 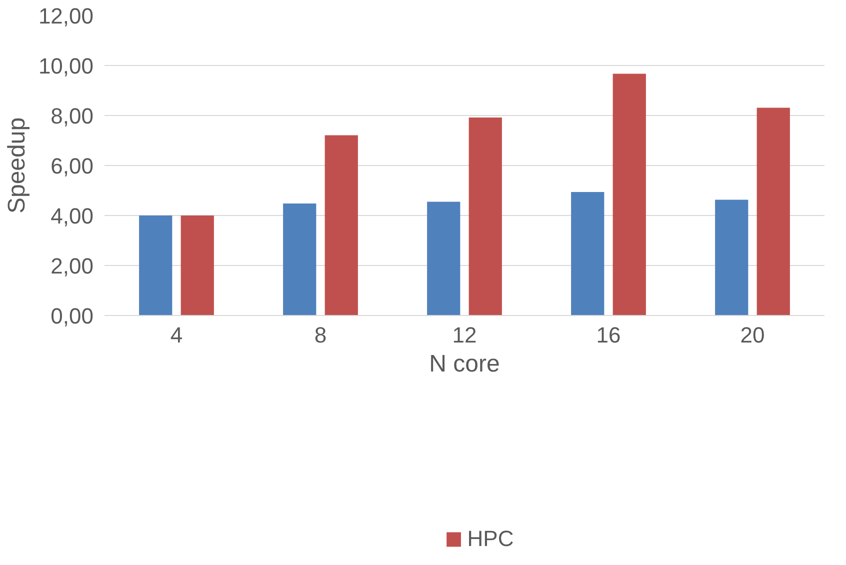 I want to click on y-axis-title: Speedup, so click(x=16, y=165).